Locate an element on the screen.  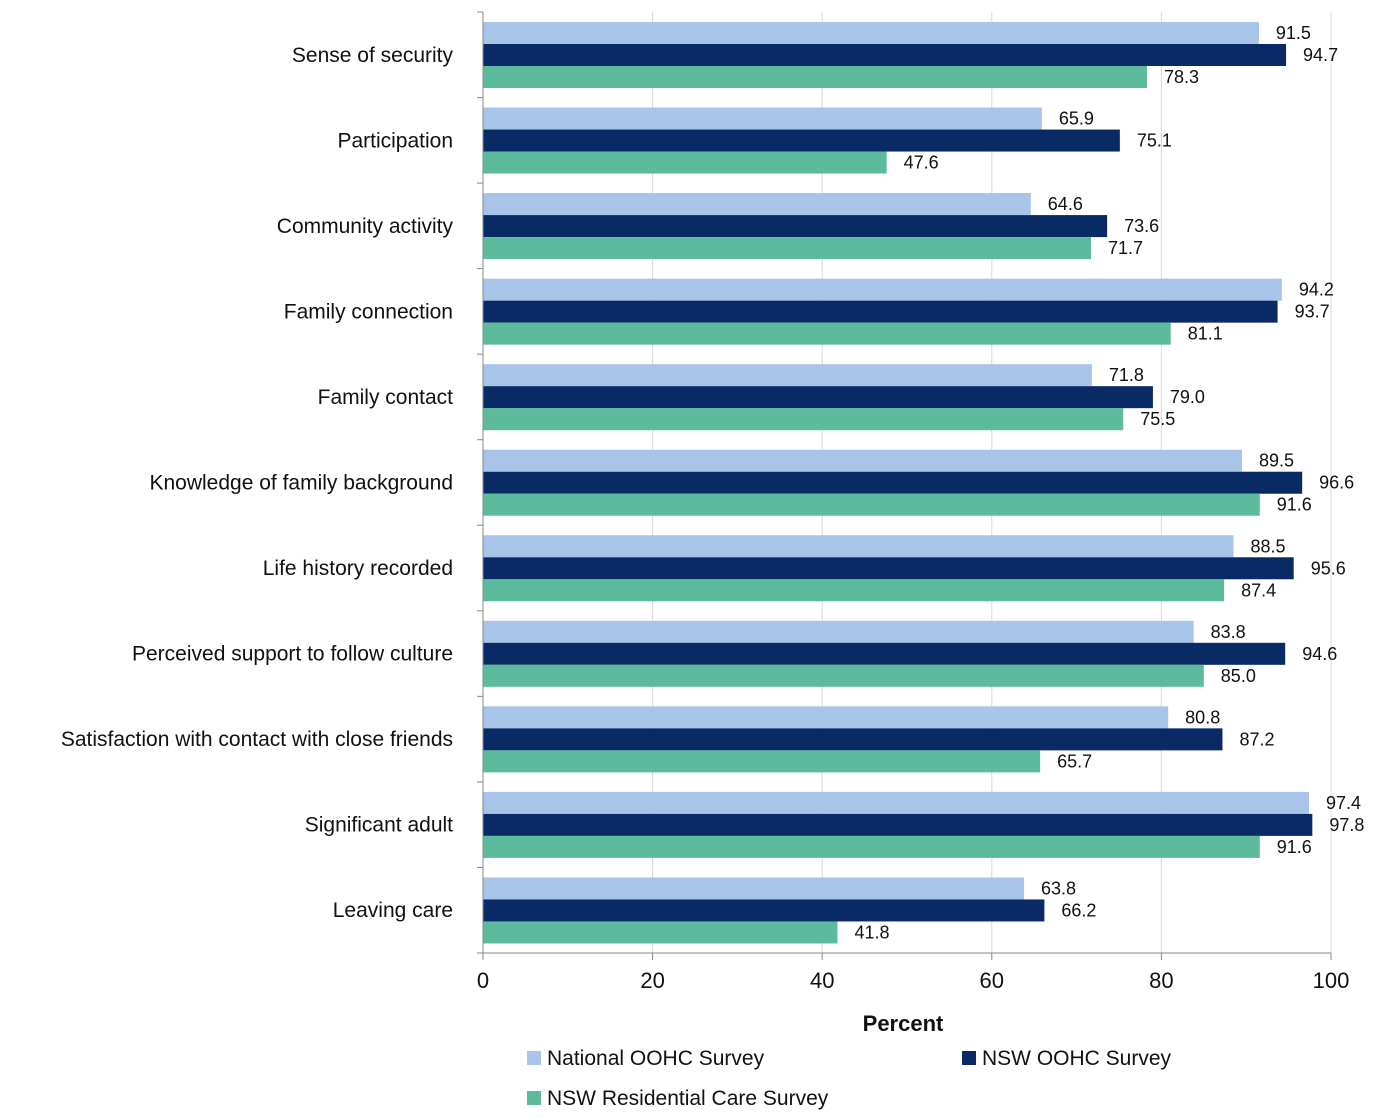
category-label: Significant adult is located at coordinates (379, 825).